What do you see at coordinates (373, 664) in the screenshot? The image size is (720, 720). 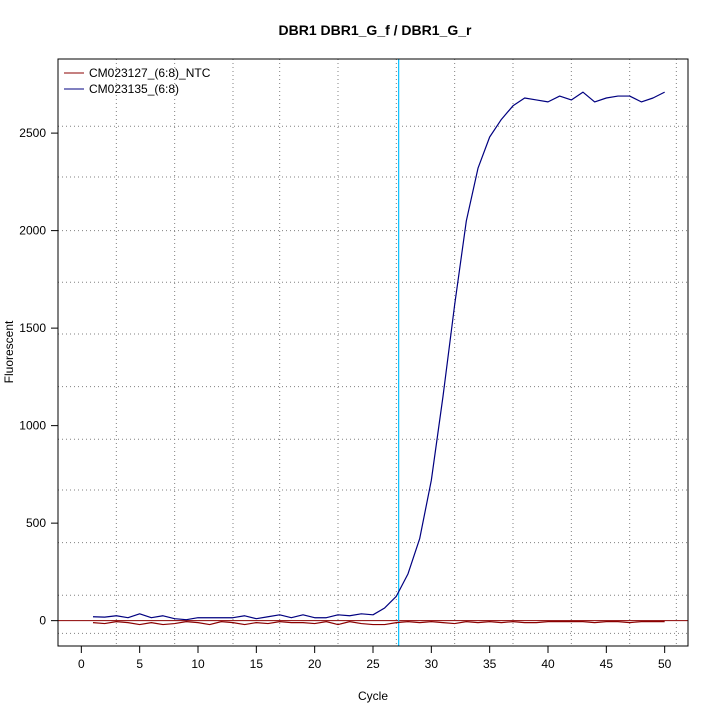 I see `x-tick-label-25: 25` at bounding box center [373, 664].